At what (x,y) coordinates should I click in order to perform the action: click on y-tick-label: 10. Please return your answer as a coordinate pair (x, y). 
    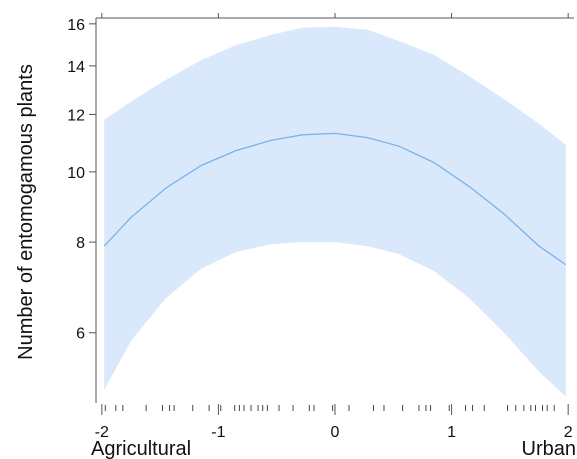
    Looking at the image, I should click on (76, 173).